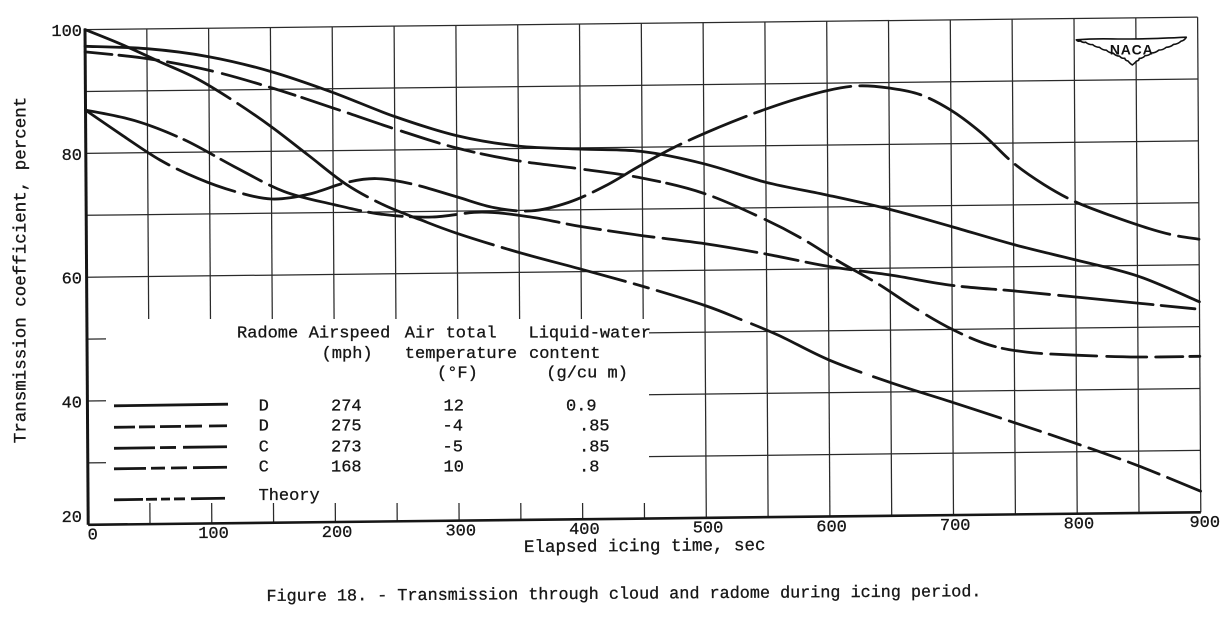 Image resolution: width=1230 pixels, height=635 pixels. Describe the element at coordinates (831, 527) in the screenshot. I see `svg-text: 600` at that location.